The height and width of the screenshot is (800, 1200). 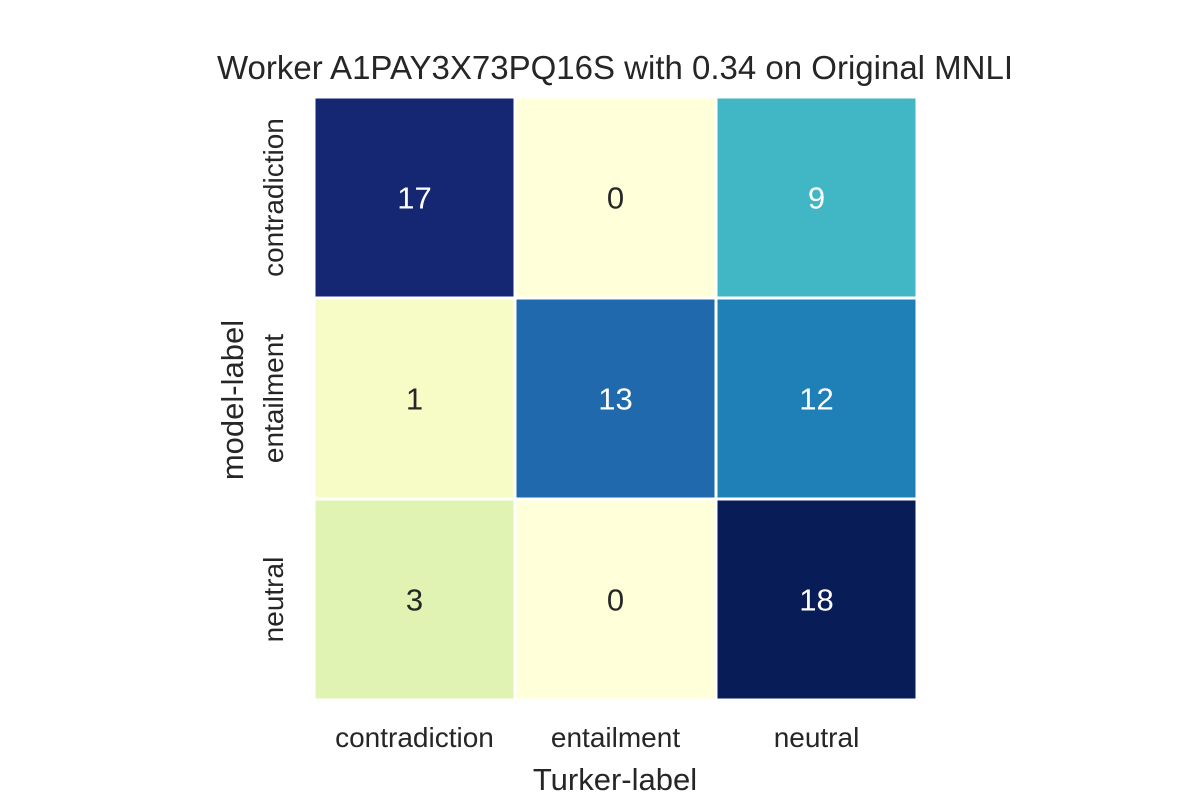 I want to click on heatmap-cell-entailment-neutral, so click(x=816, y=398).